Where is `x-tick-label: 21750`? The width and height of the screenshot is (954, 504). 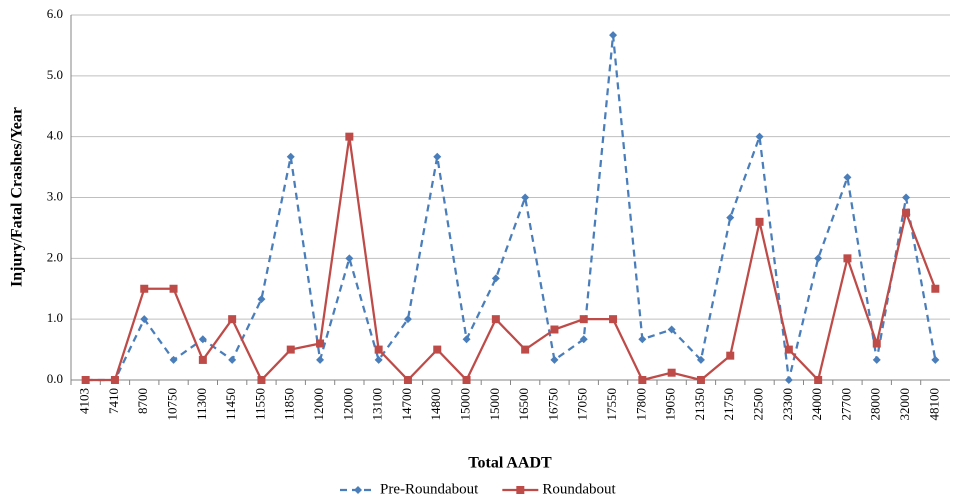 x-tick-label: 21750 is located at coordinates (728, 404).